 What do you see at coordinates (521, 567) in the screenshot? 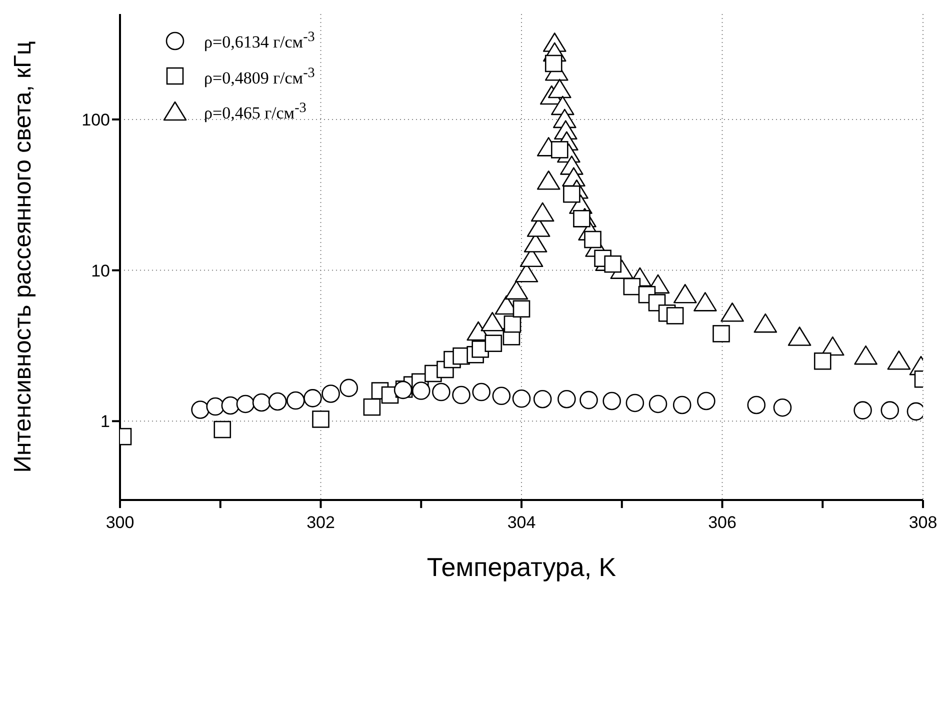
I see `x-axis-title: Температура, K` at bounding box center [521, 567].